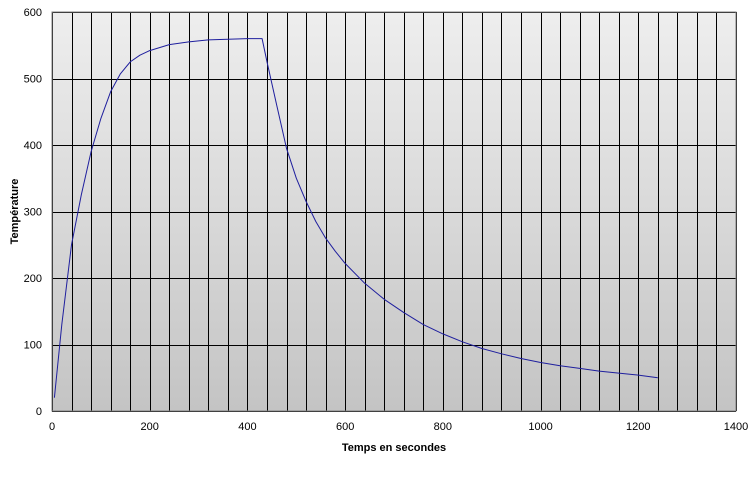 The height and width of the screenshot is (485, 755). I want to click on x-tick-label: 400, so click(247, 427).